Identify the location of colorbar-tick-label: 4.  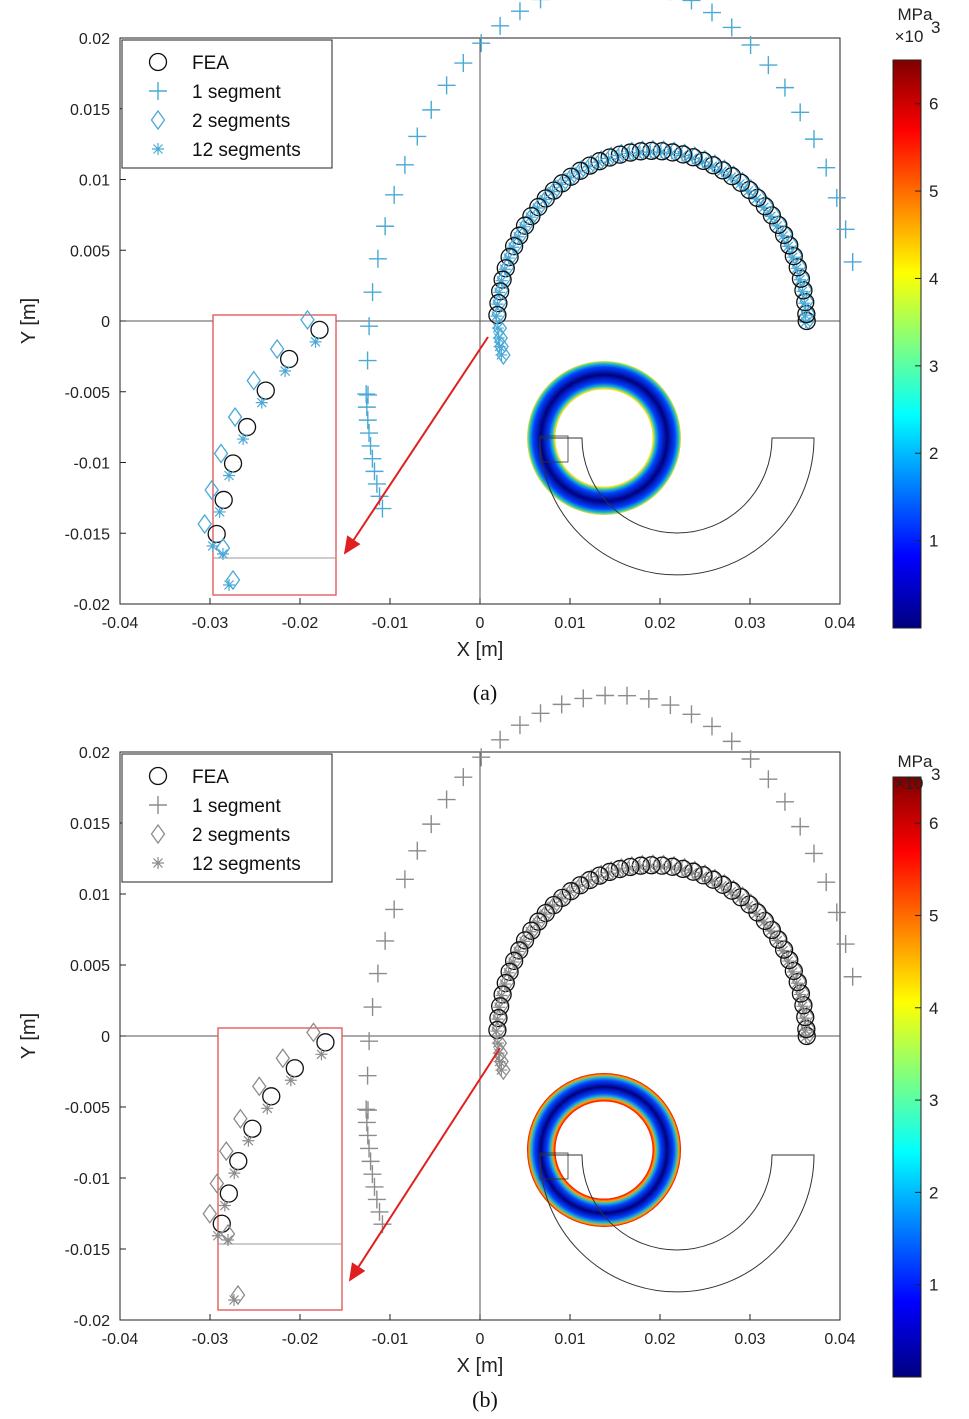
(933, 1008).